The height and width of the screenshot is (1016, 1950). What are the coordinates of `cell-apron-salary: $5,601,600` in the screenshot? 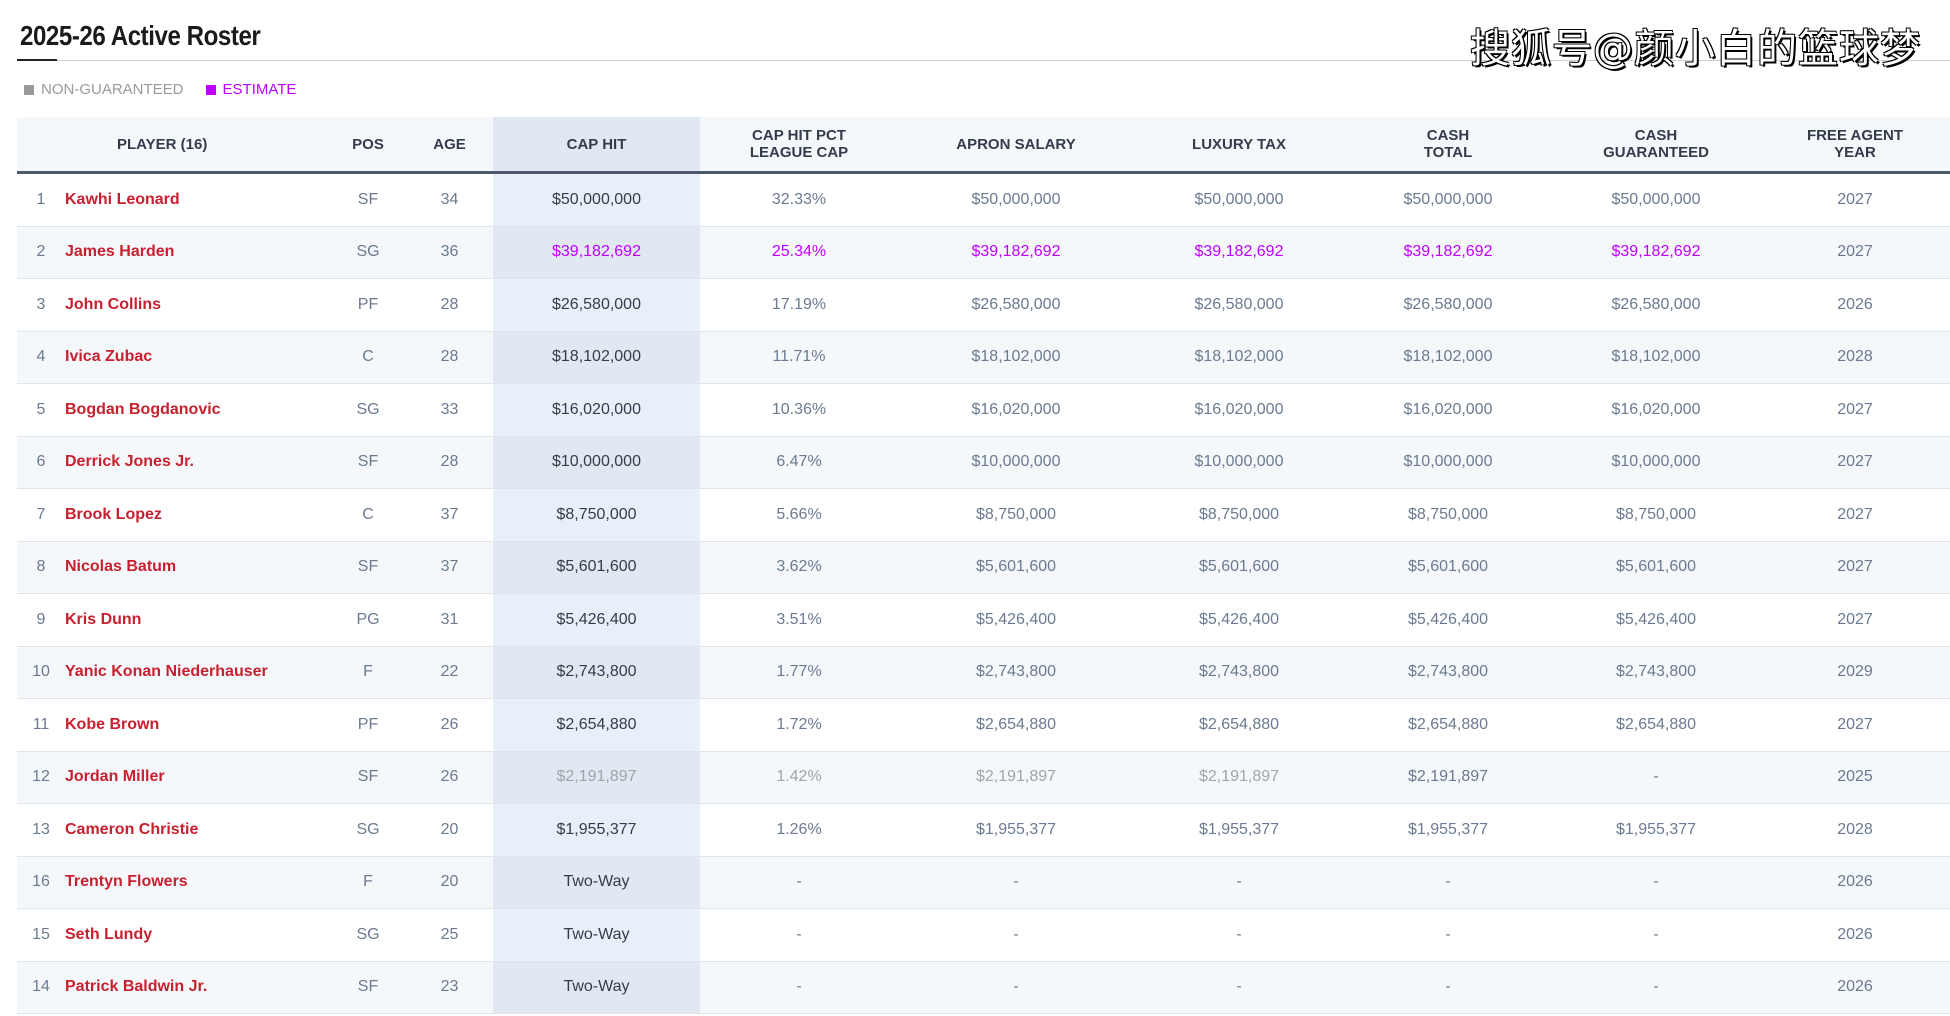 It's located at (1016, 567).